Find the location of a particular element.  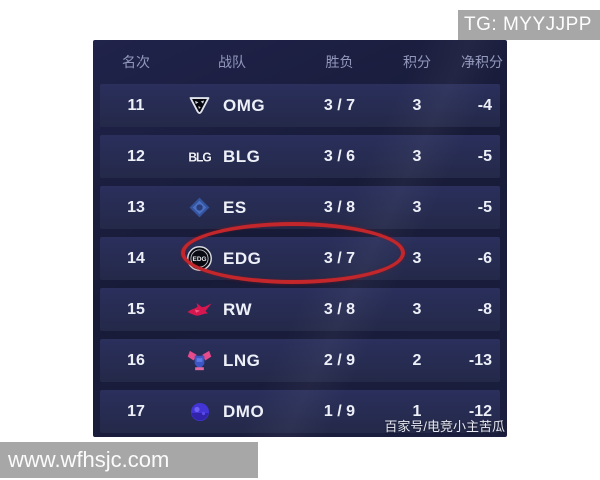

team-cell: BLG BLG is located at coordinates (232, 156).